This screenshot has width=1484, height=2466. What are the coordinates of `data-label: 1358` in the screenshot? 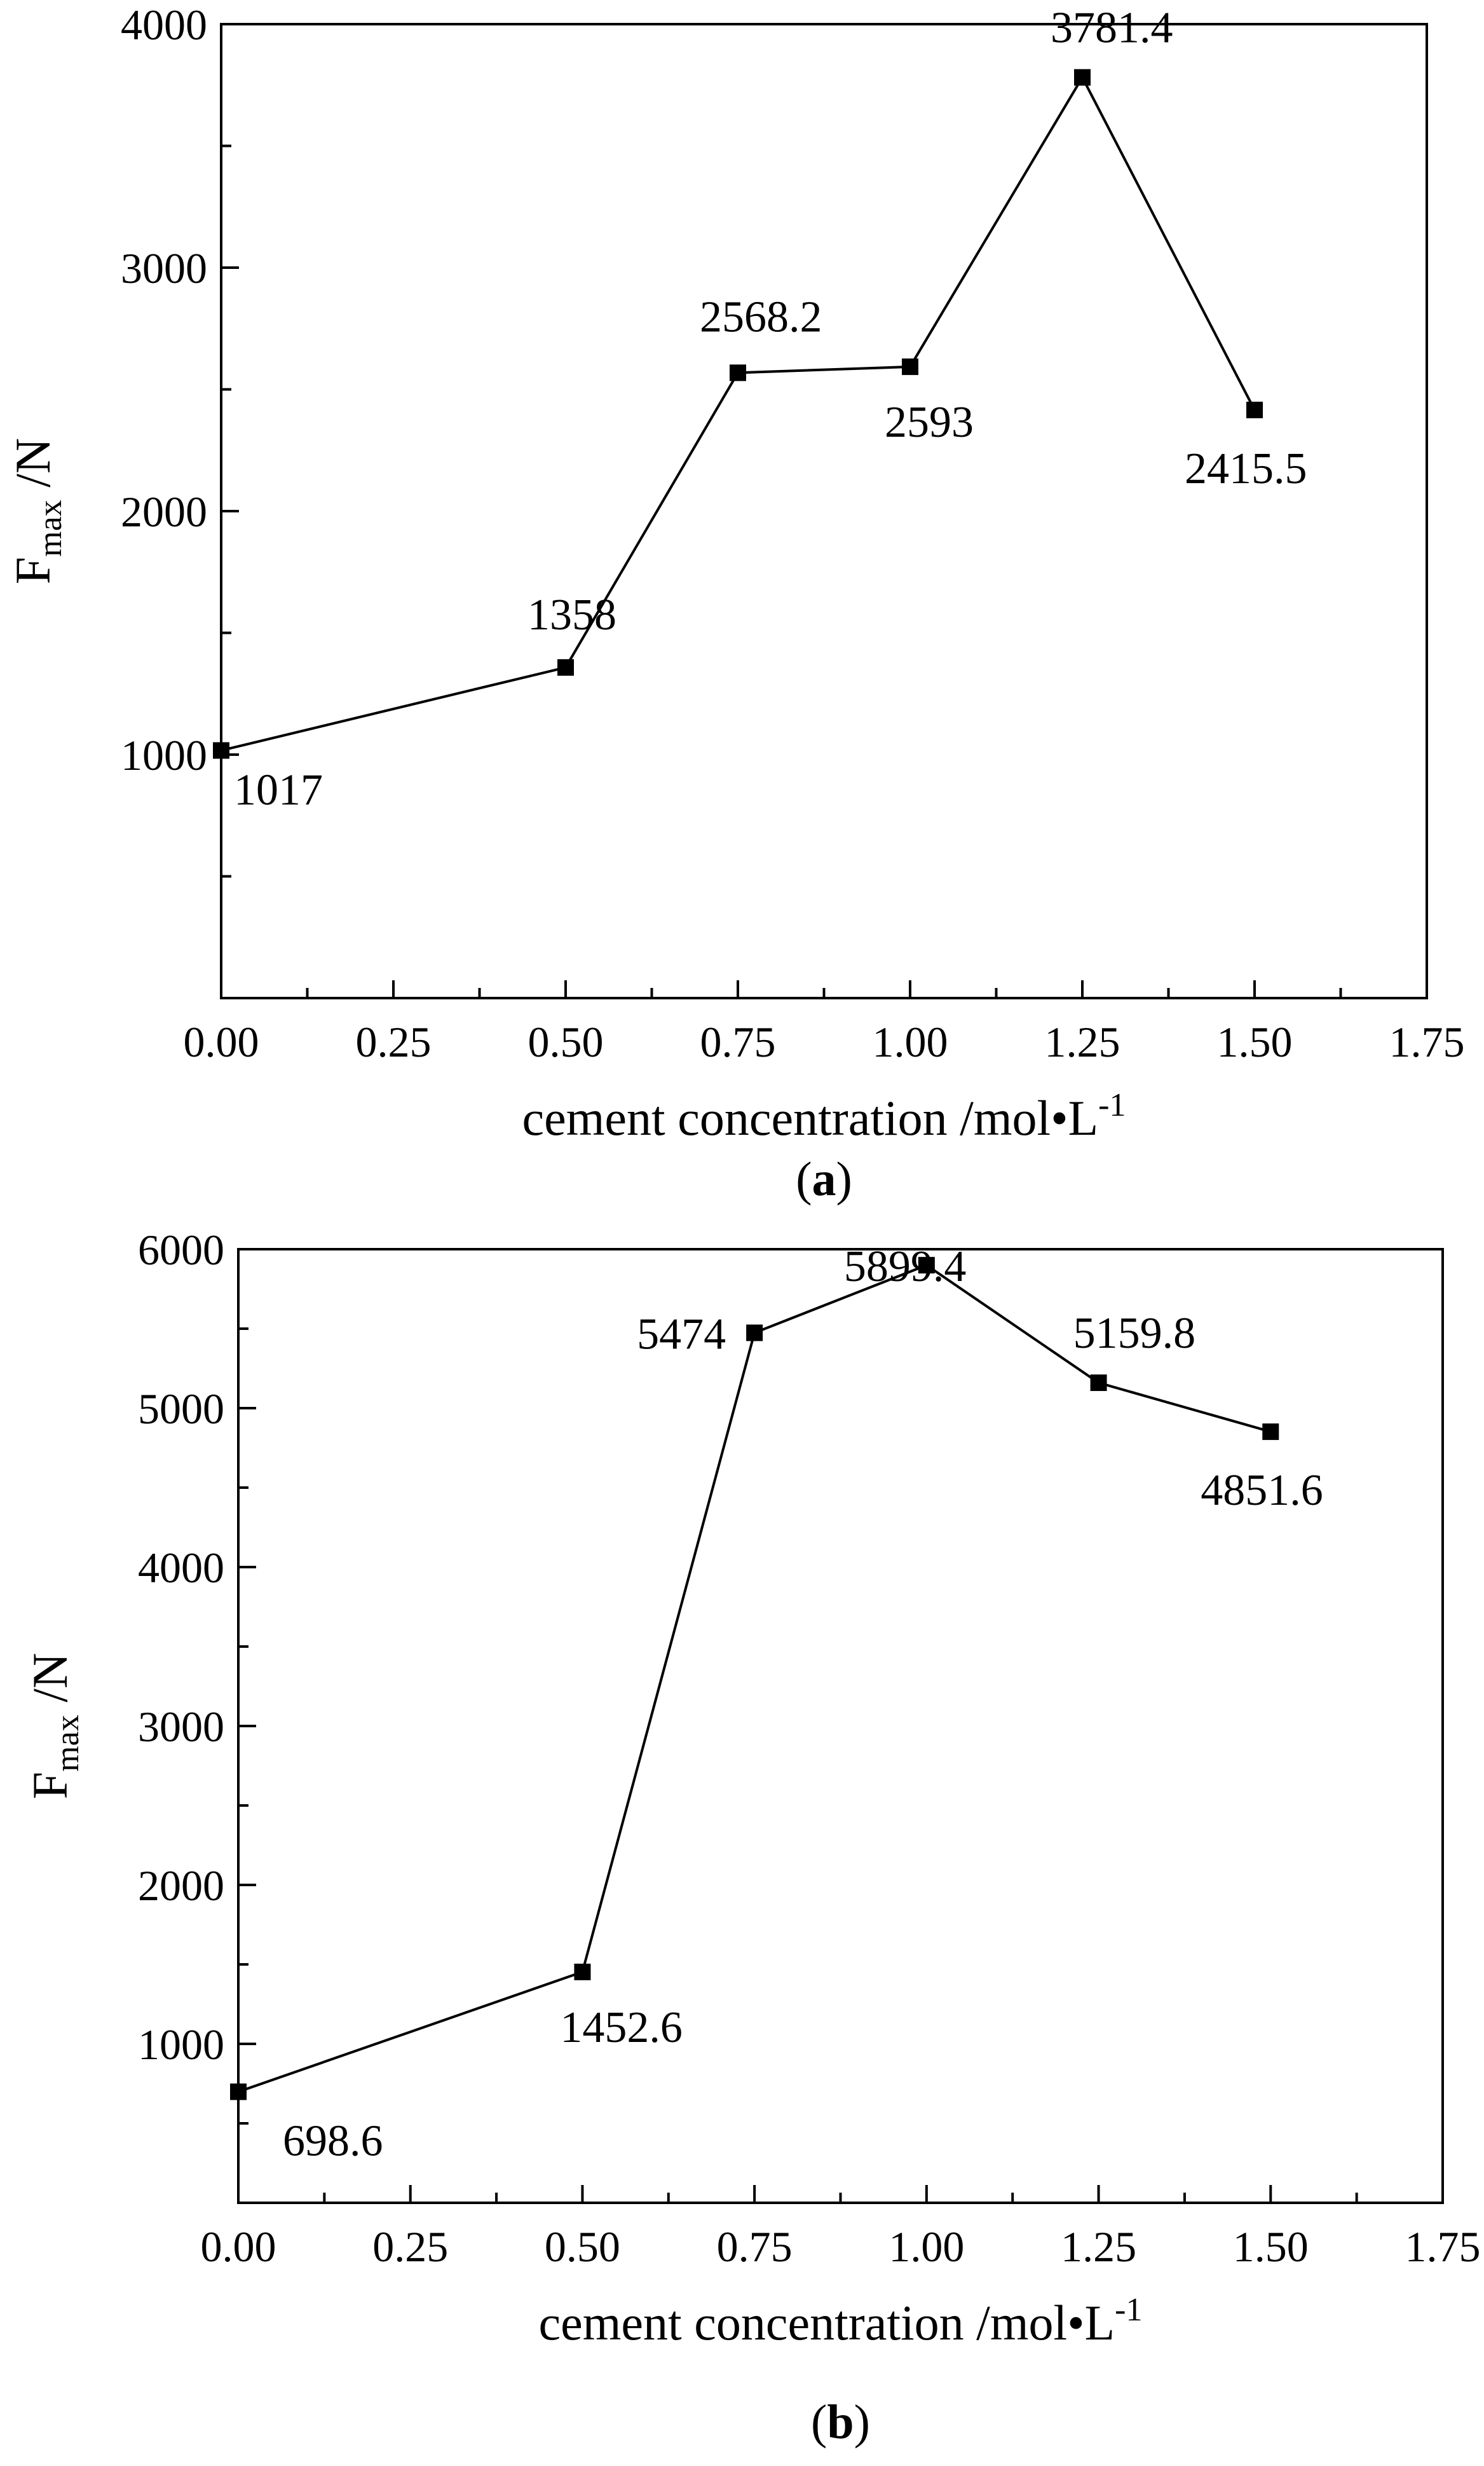 It's located at (572, 615).